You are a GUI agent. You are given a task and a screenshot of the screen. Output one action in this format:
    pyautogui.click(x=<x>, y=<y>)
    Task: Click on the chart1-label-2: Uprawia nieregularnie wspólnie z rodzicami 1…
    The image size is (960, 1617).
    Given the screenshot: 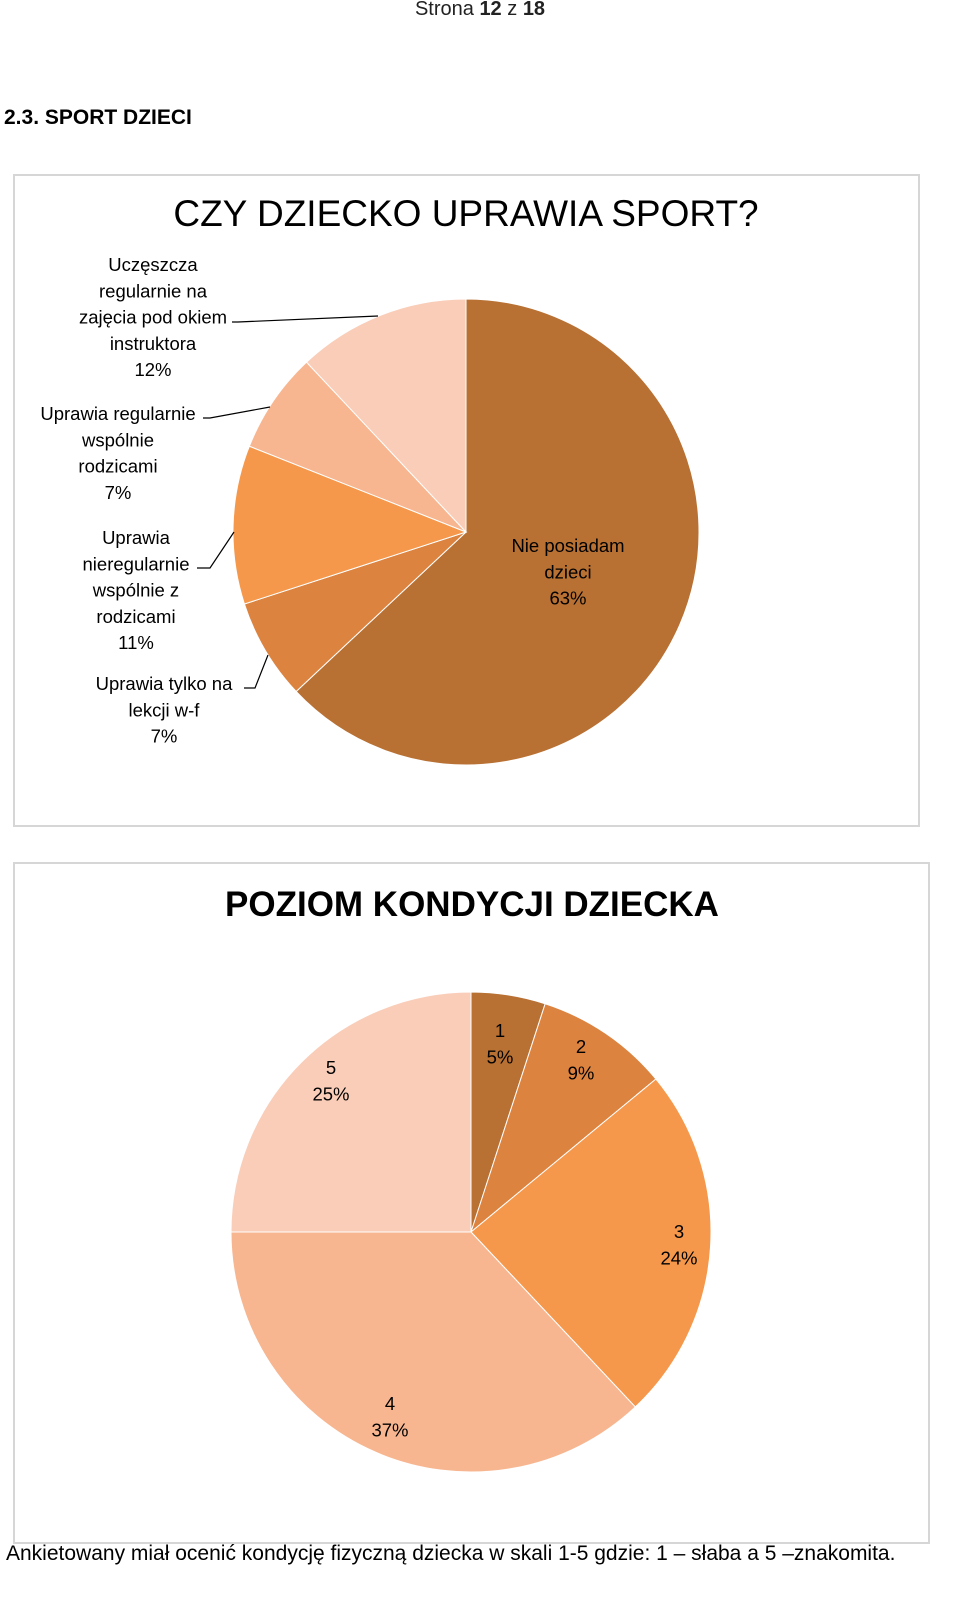 What is the action you would take?
    pyautogui.click(x=136, y=590)
    